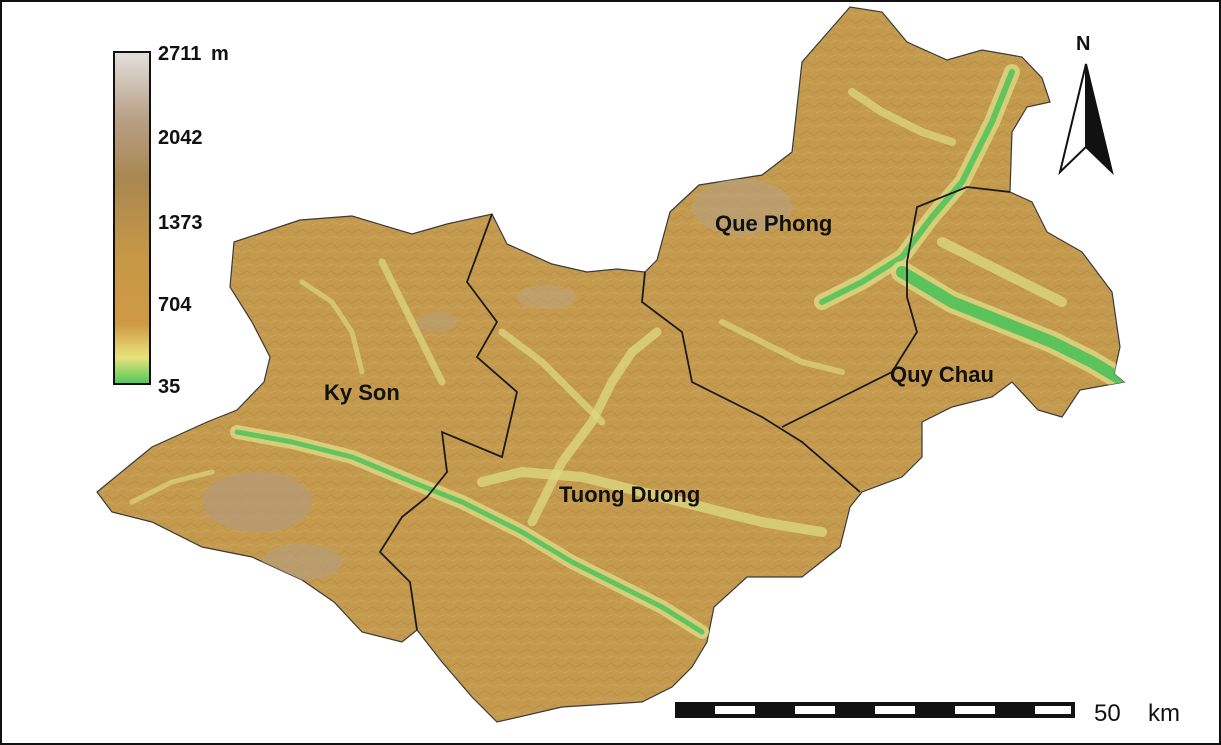 Image resolution: width=1221 pixels, height=745 pixels. I want to click on legend-tick-35: 35, so click(169, 387).